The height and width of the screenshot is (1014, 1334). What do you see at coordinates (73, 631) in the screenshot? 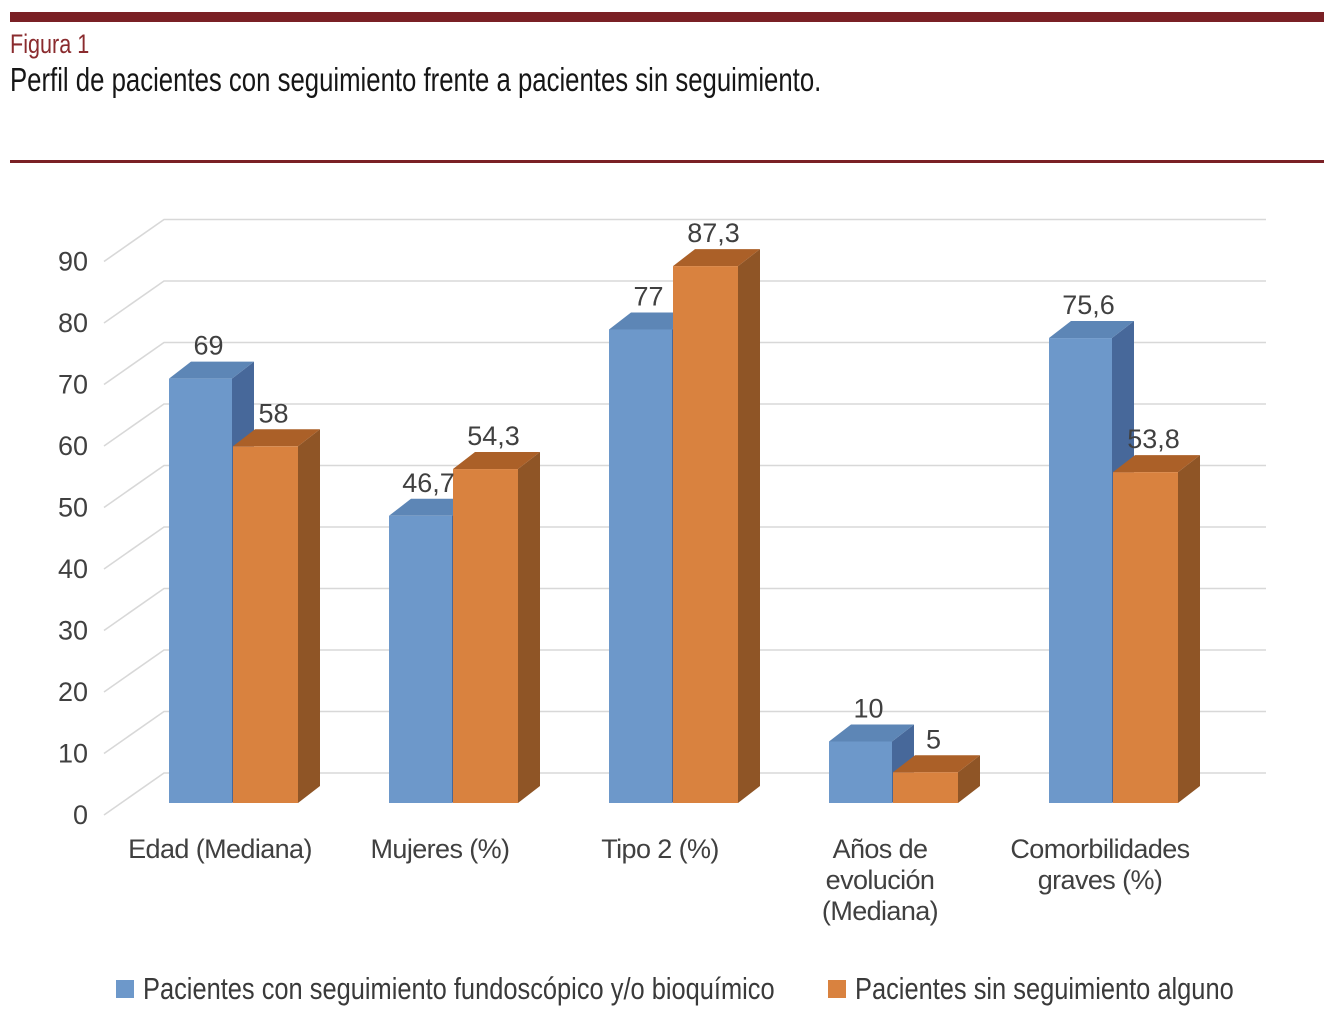
I see `y-tick-30: 30` at bounding box center [73, 631].